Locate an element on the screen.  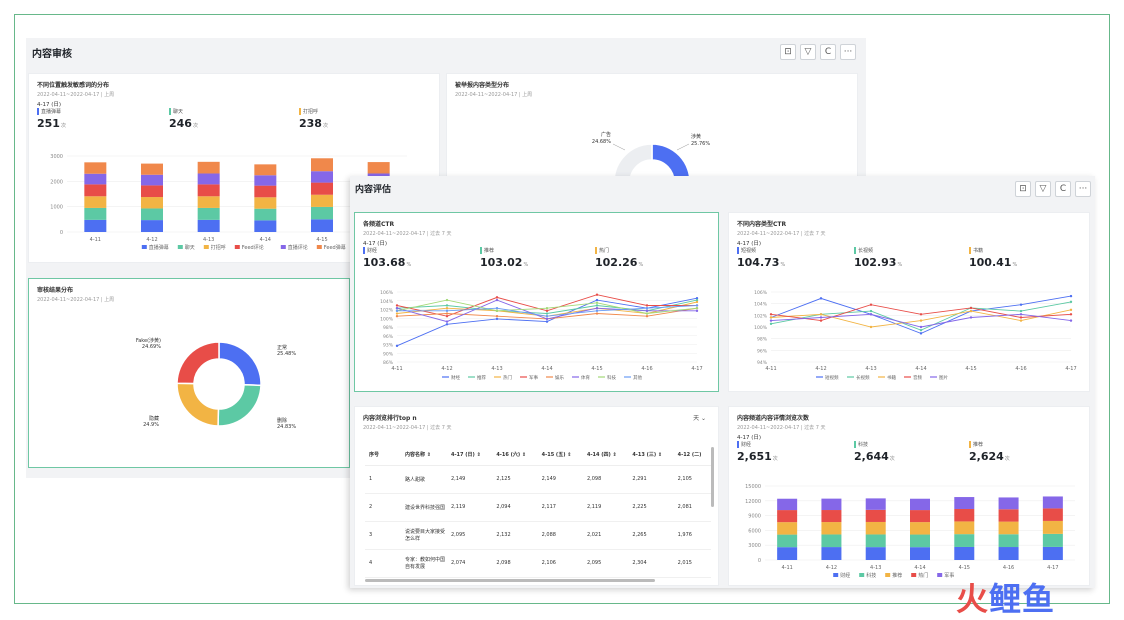
horizontal-scrollbar is located at coordinates (510, 580).